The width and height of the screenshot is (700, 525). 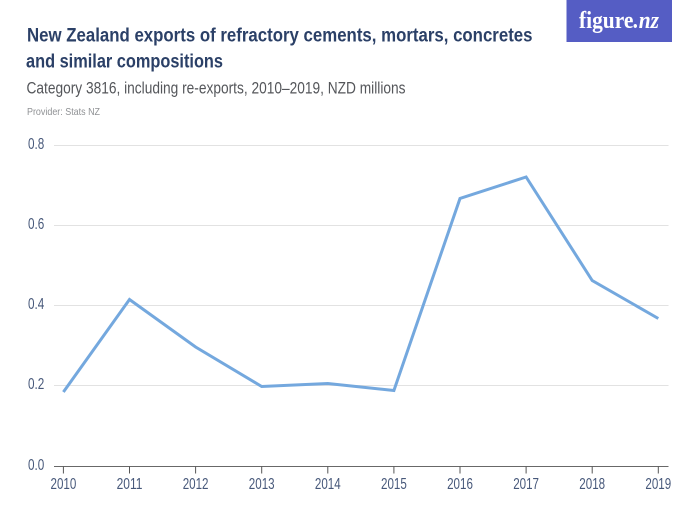 What do you see at coordinates (196, 484) in the screenshot?
I see `svg-text: 2012` at bounding box center [196, 484].